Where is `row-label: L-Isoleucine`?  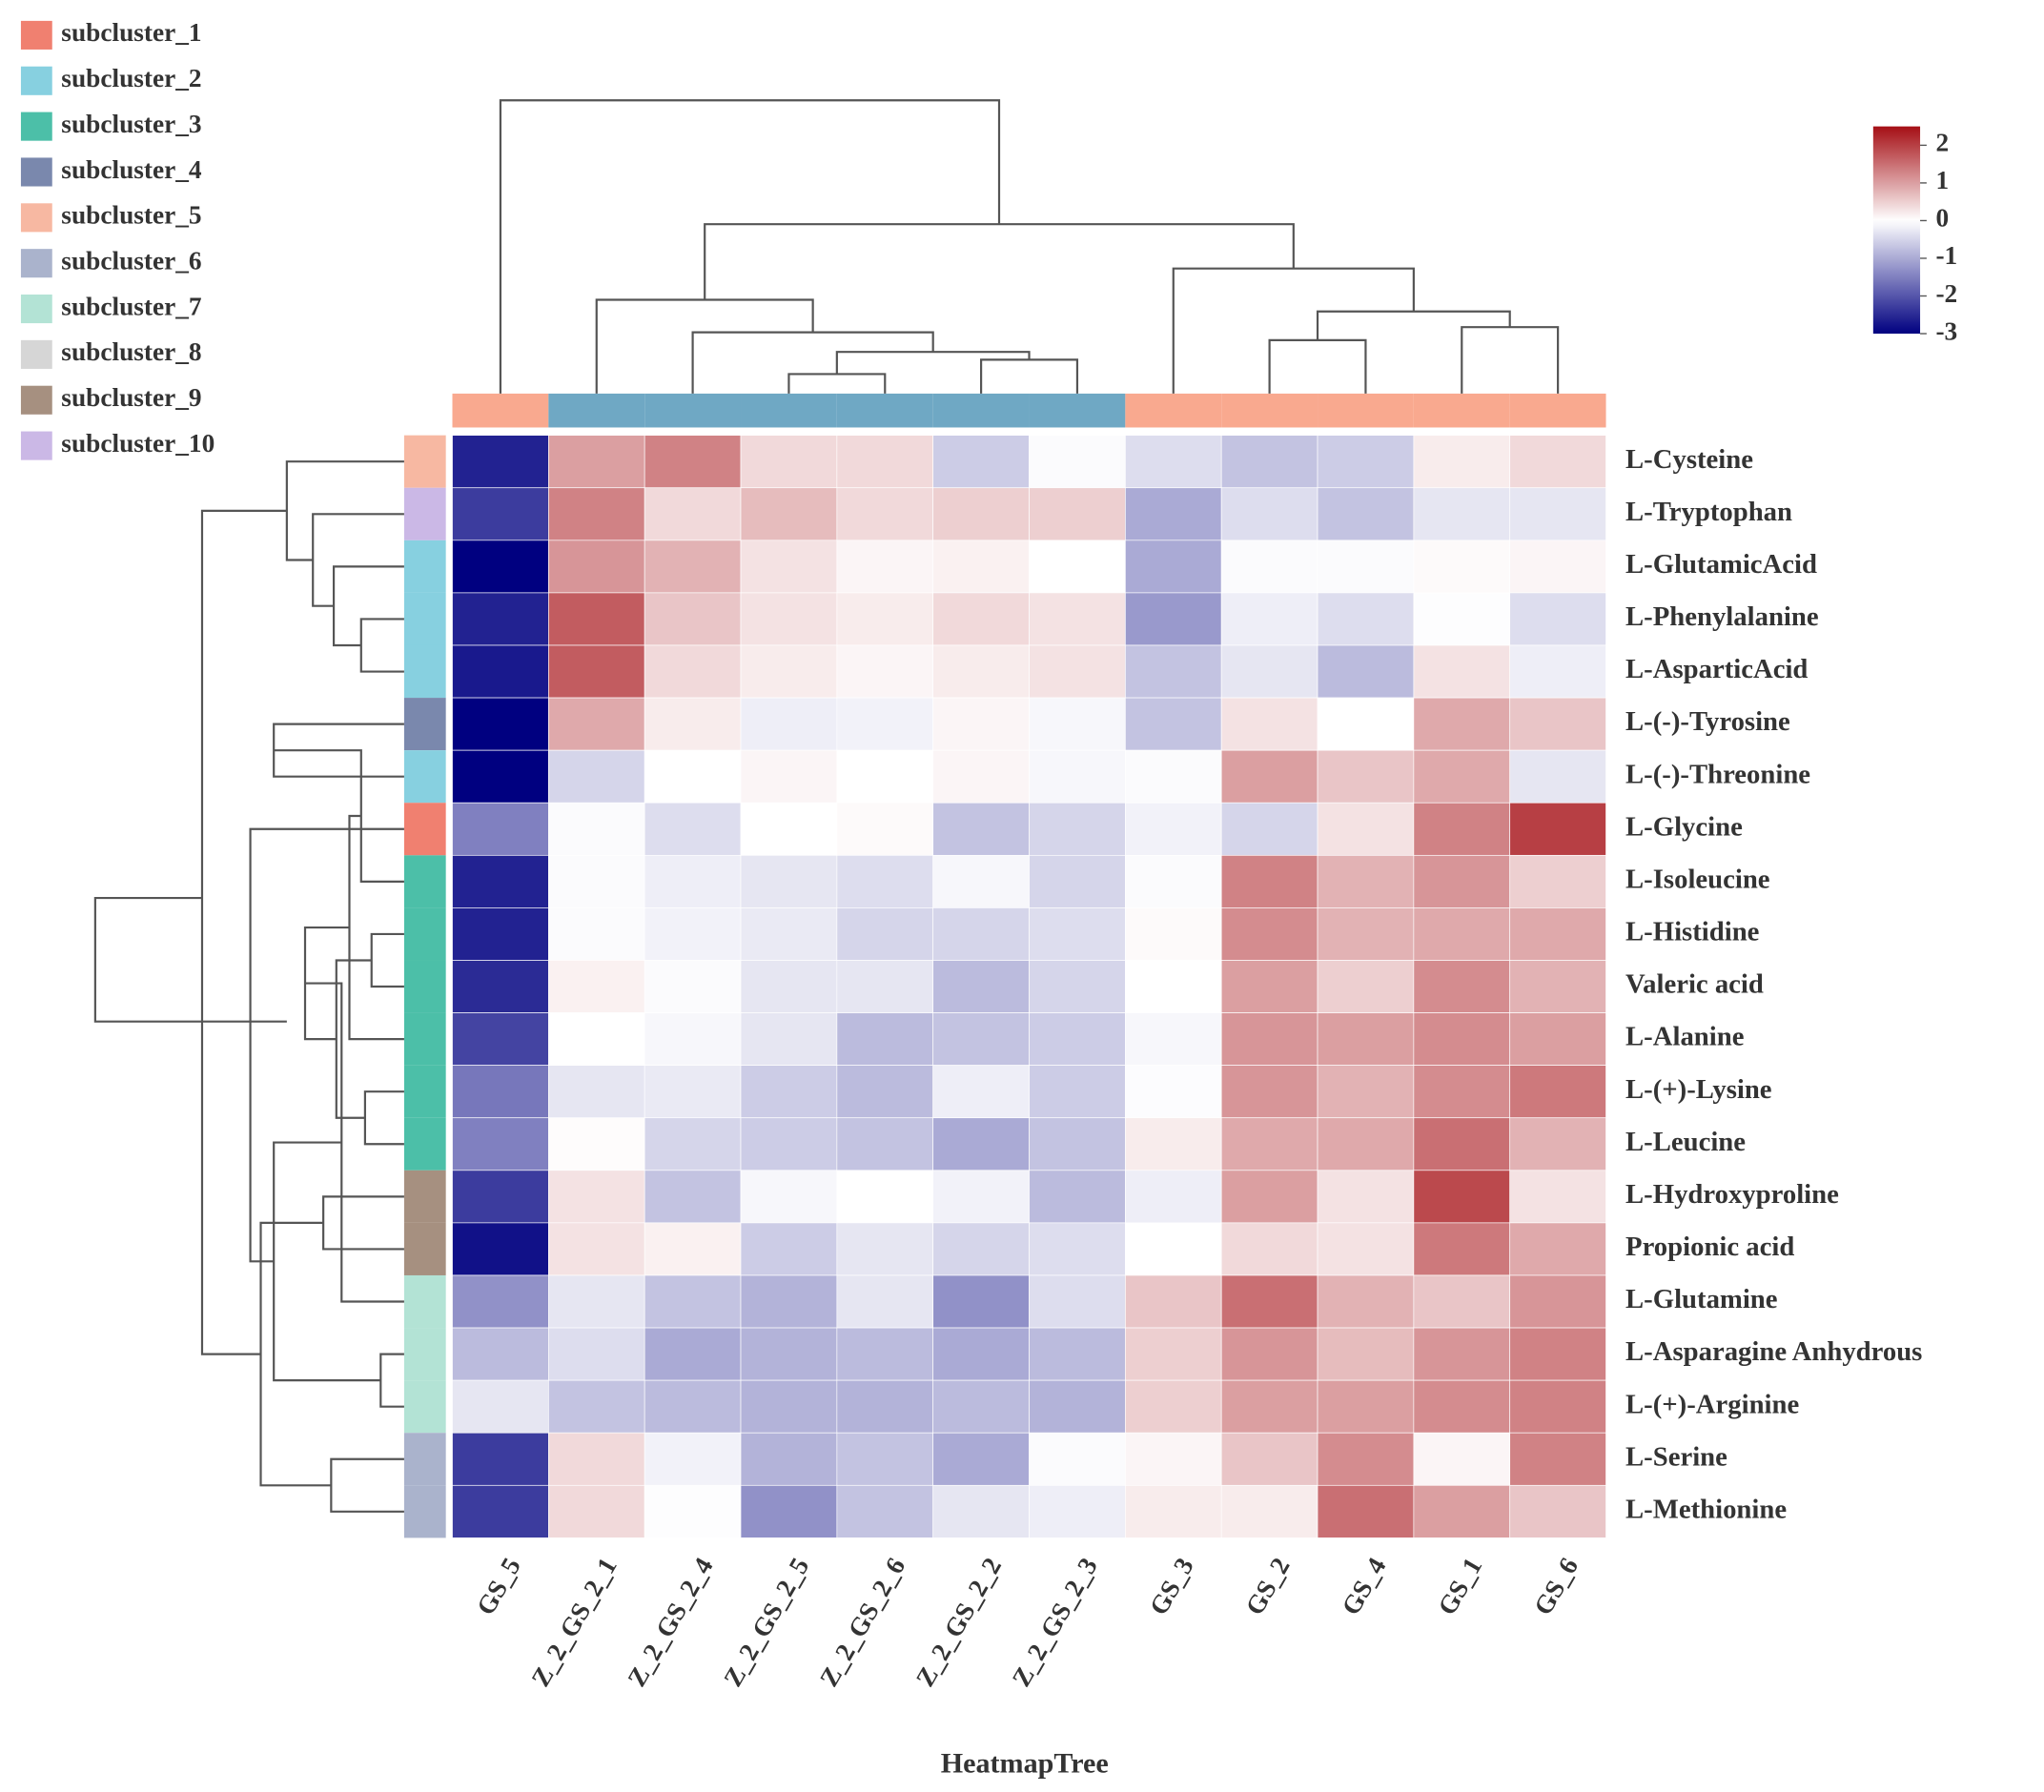 row-label: L-Isoleucine is located at coordinates (1697, 879).